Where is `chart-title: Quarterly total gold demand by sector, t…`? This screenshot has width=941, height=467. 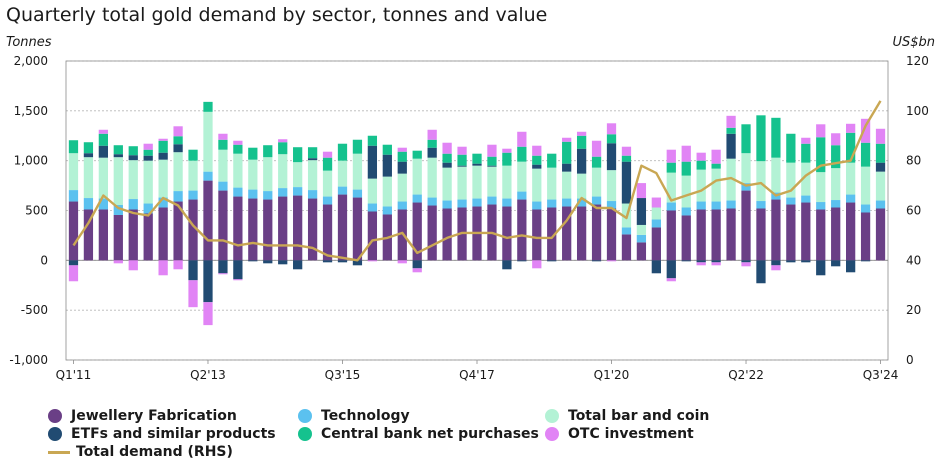
chart-title: Quarterly total gold demand by sector, t… is located at coordinates (277, 15).